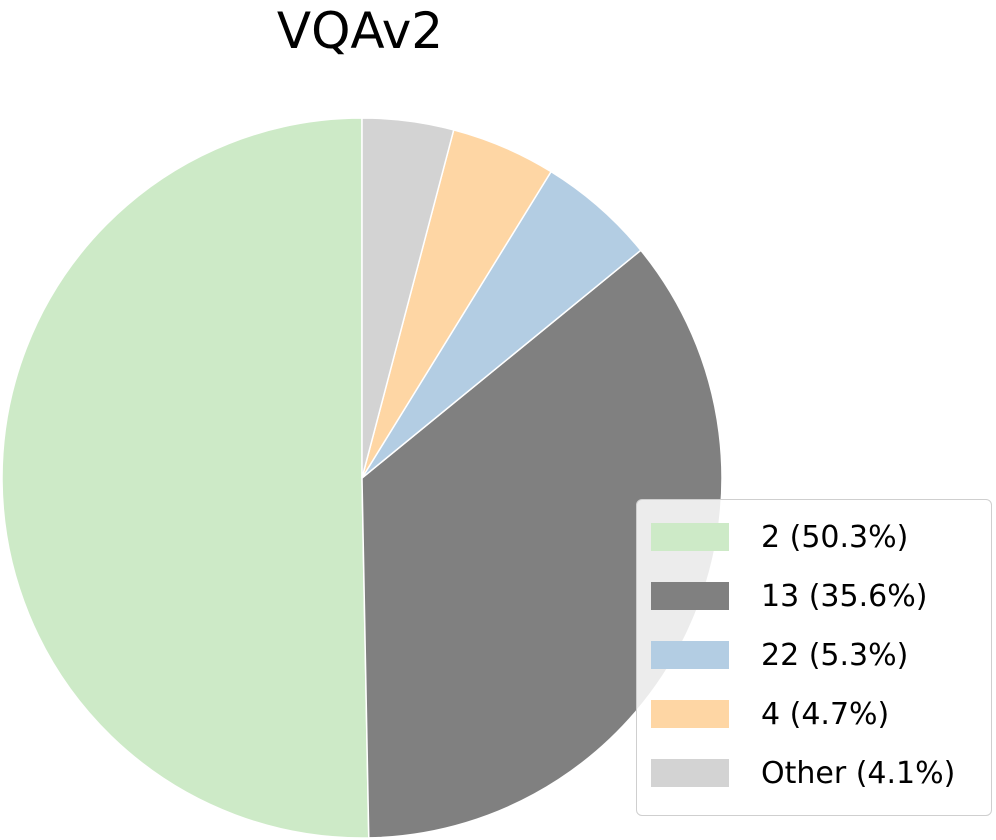  I want to click on legend-item-3: 4 (4.7%), so click(770, 714).